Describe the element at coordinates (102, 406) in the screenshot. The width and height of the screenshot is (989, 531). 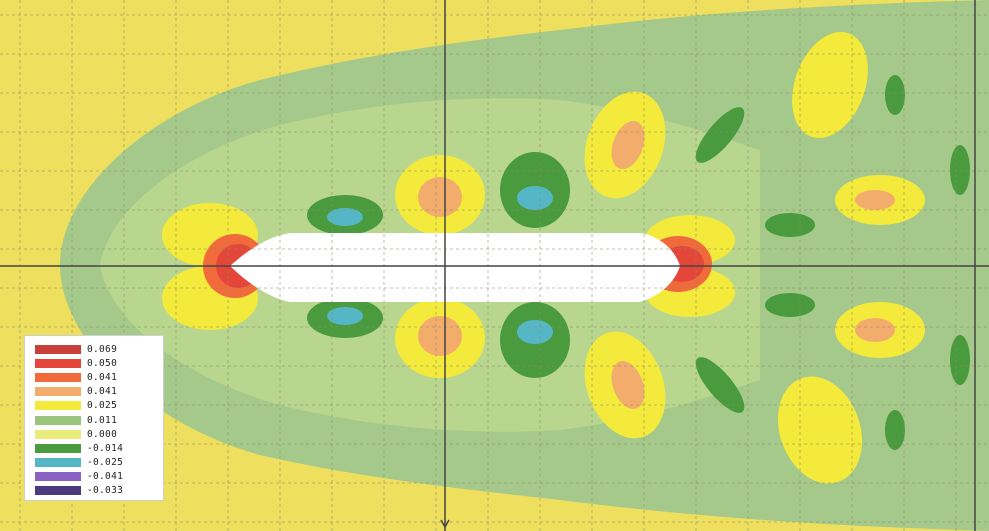
I see `legend-label: 0.025` at that location.